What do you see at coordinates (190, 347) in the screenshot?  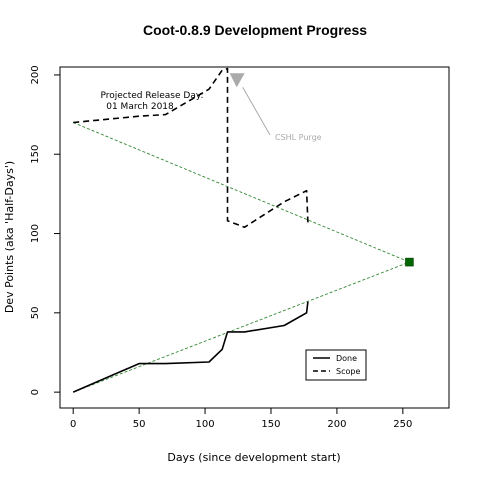 I see `series-done-line` at bounding box center [190, 347].